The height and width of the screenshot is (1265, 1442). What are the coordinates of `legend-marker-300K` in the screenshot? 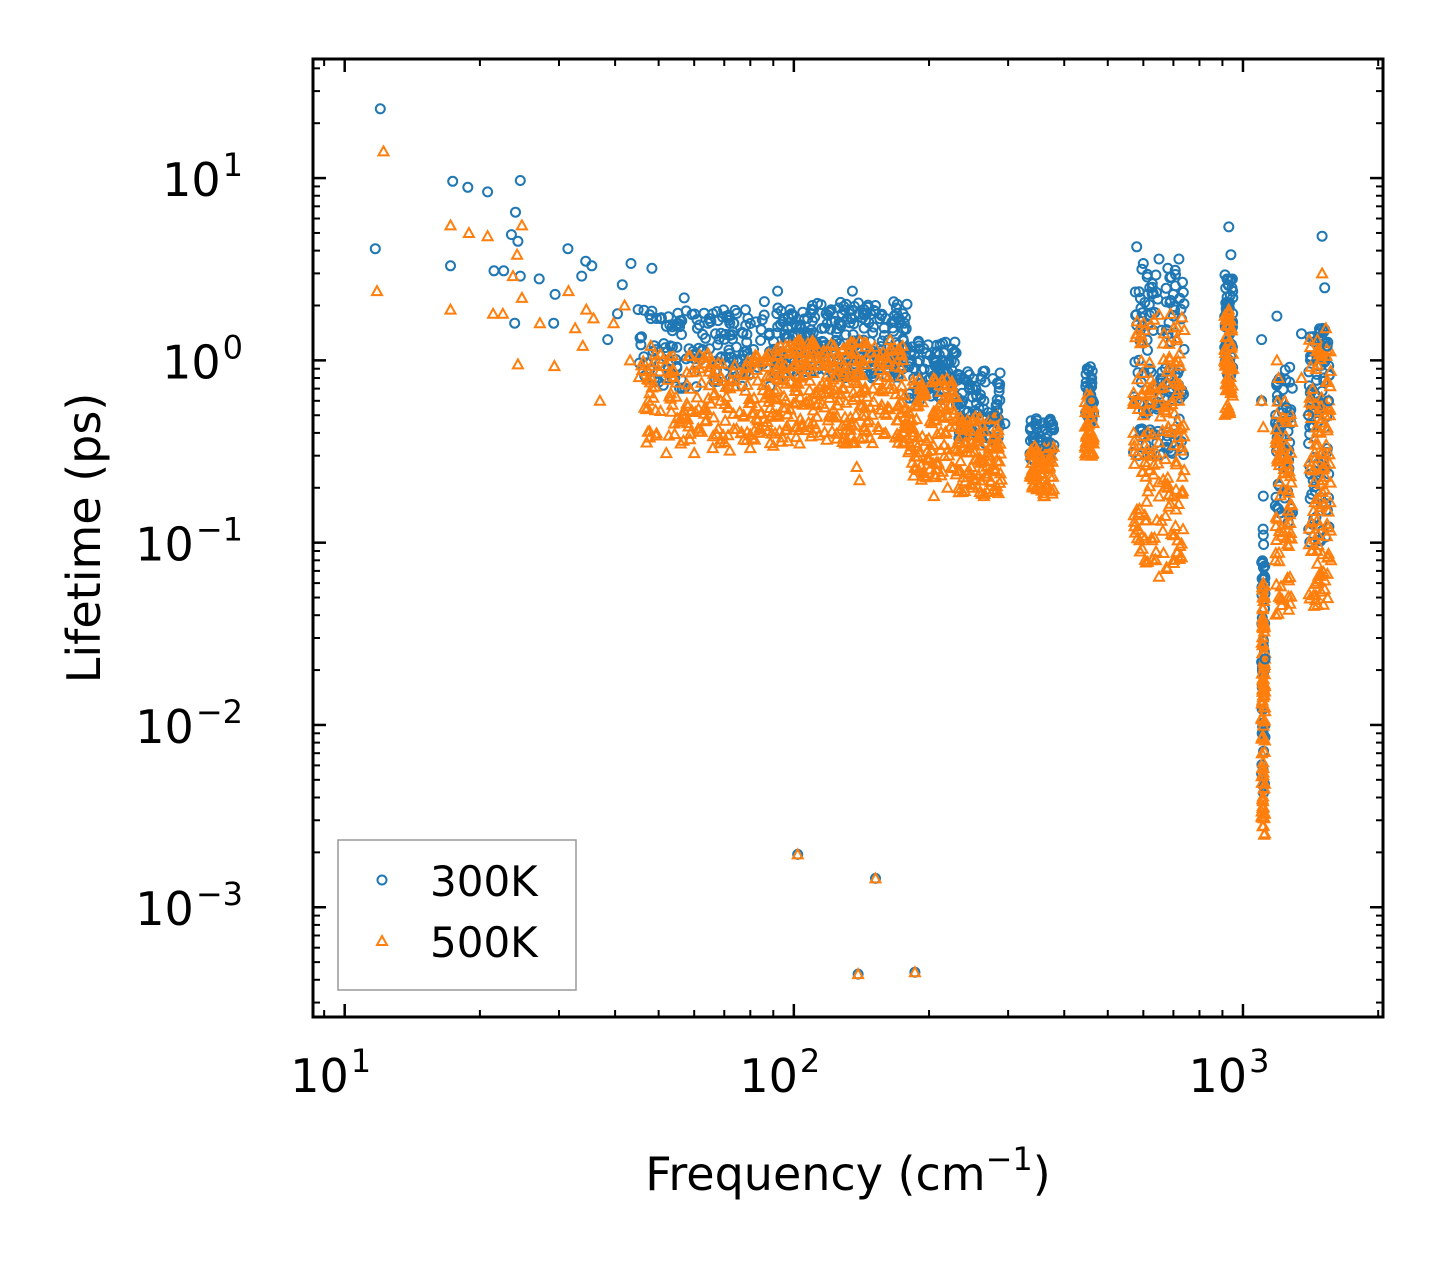 It's located at (382, 880).